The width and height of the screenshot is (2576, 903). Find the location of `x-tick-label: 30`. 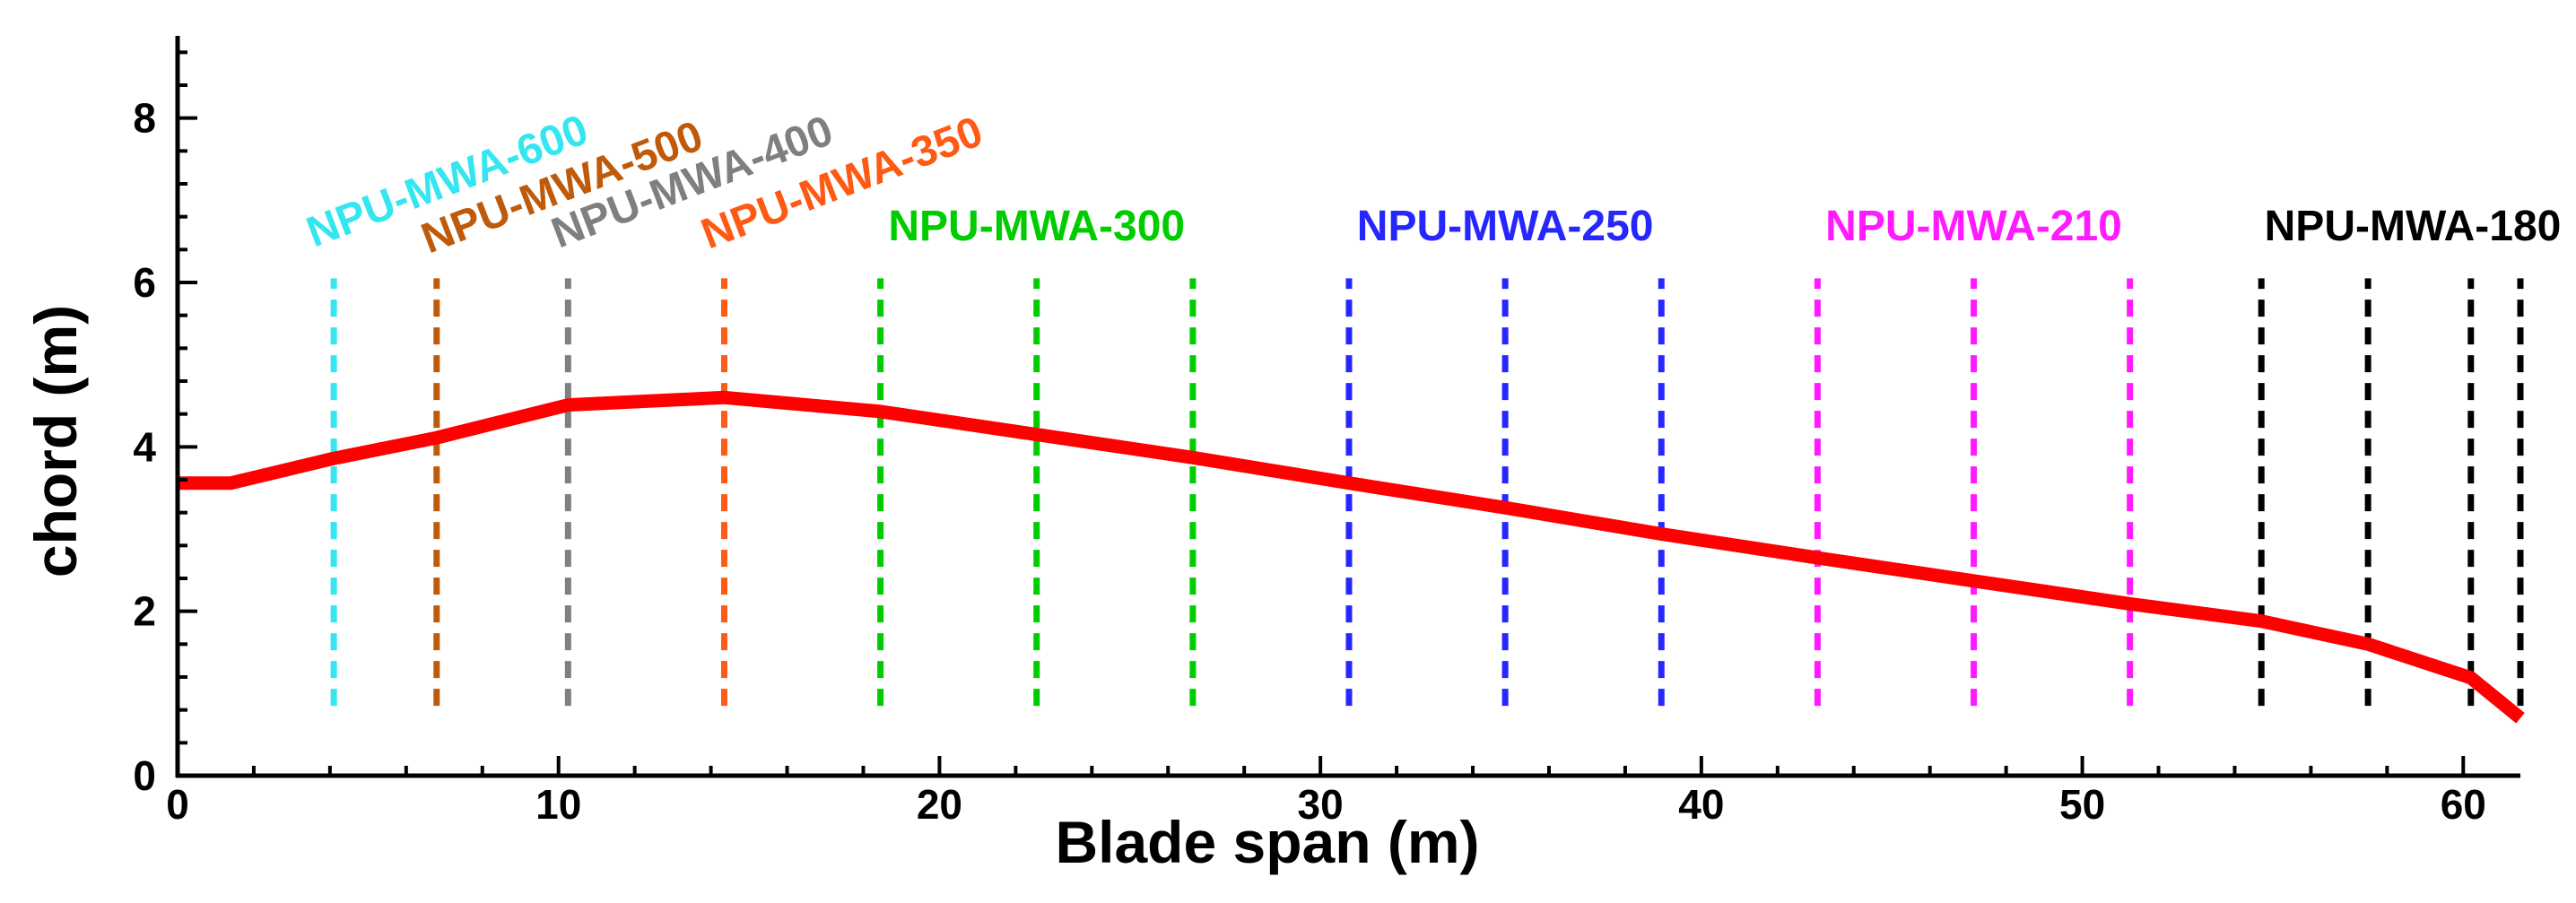

x-tick-label: 30 is located at coordinates (1321, 804).